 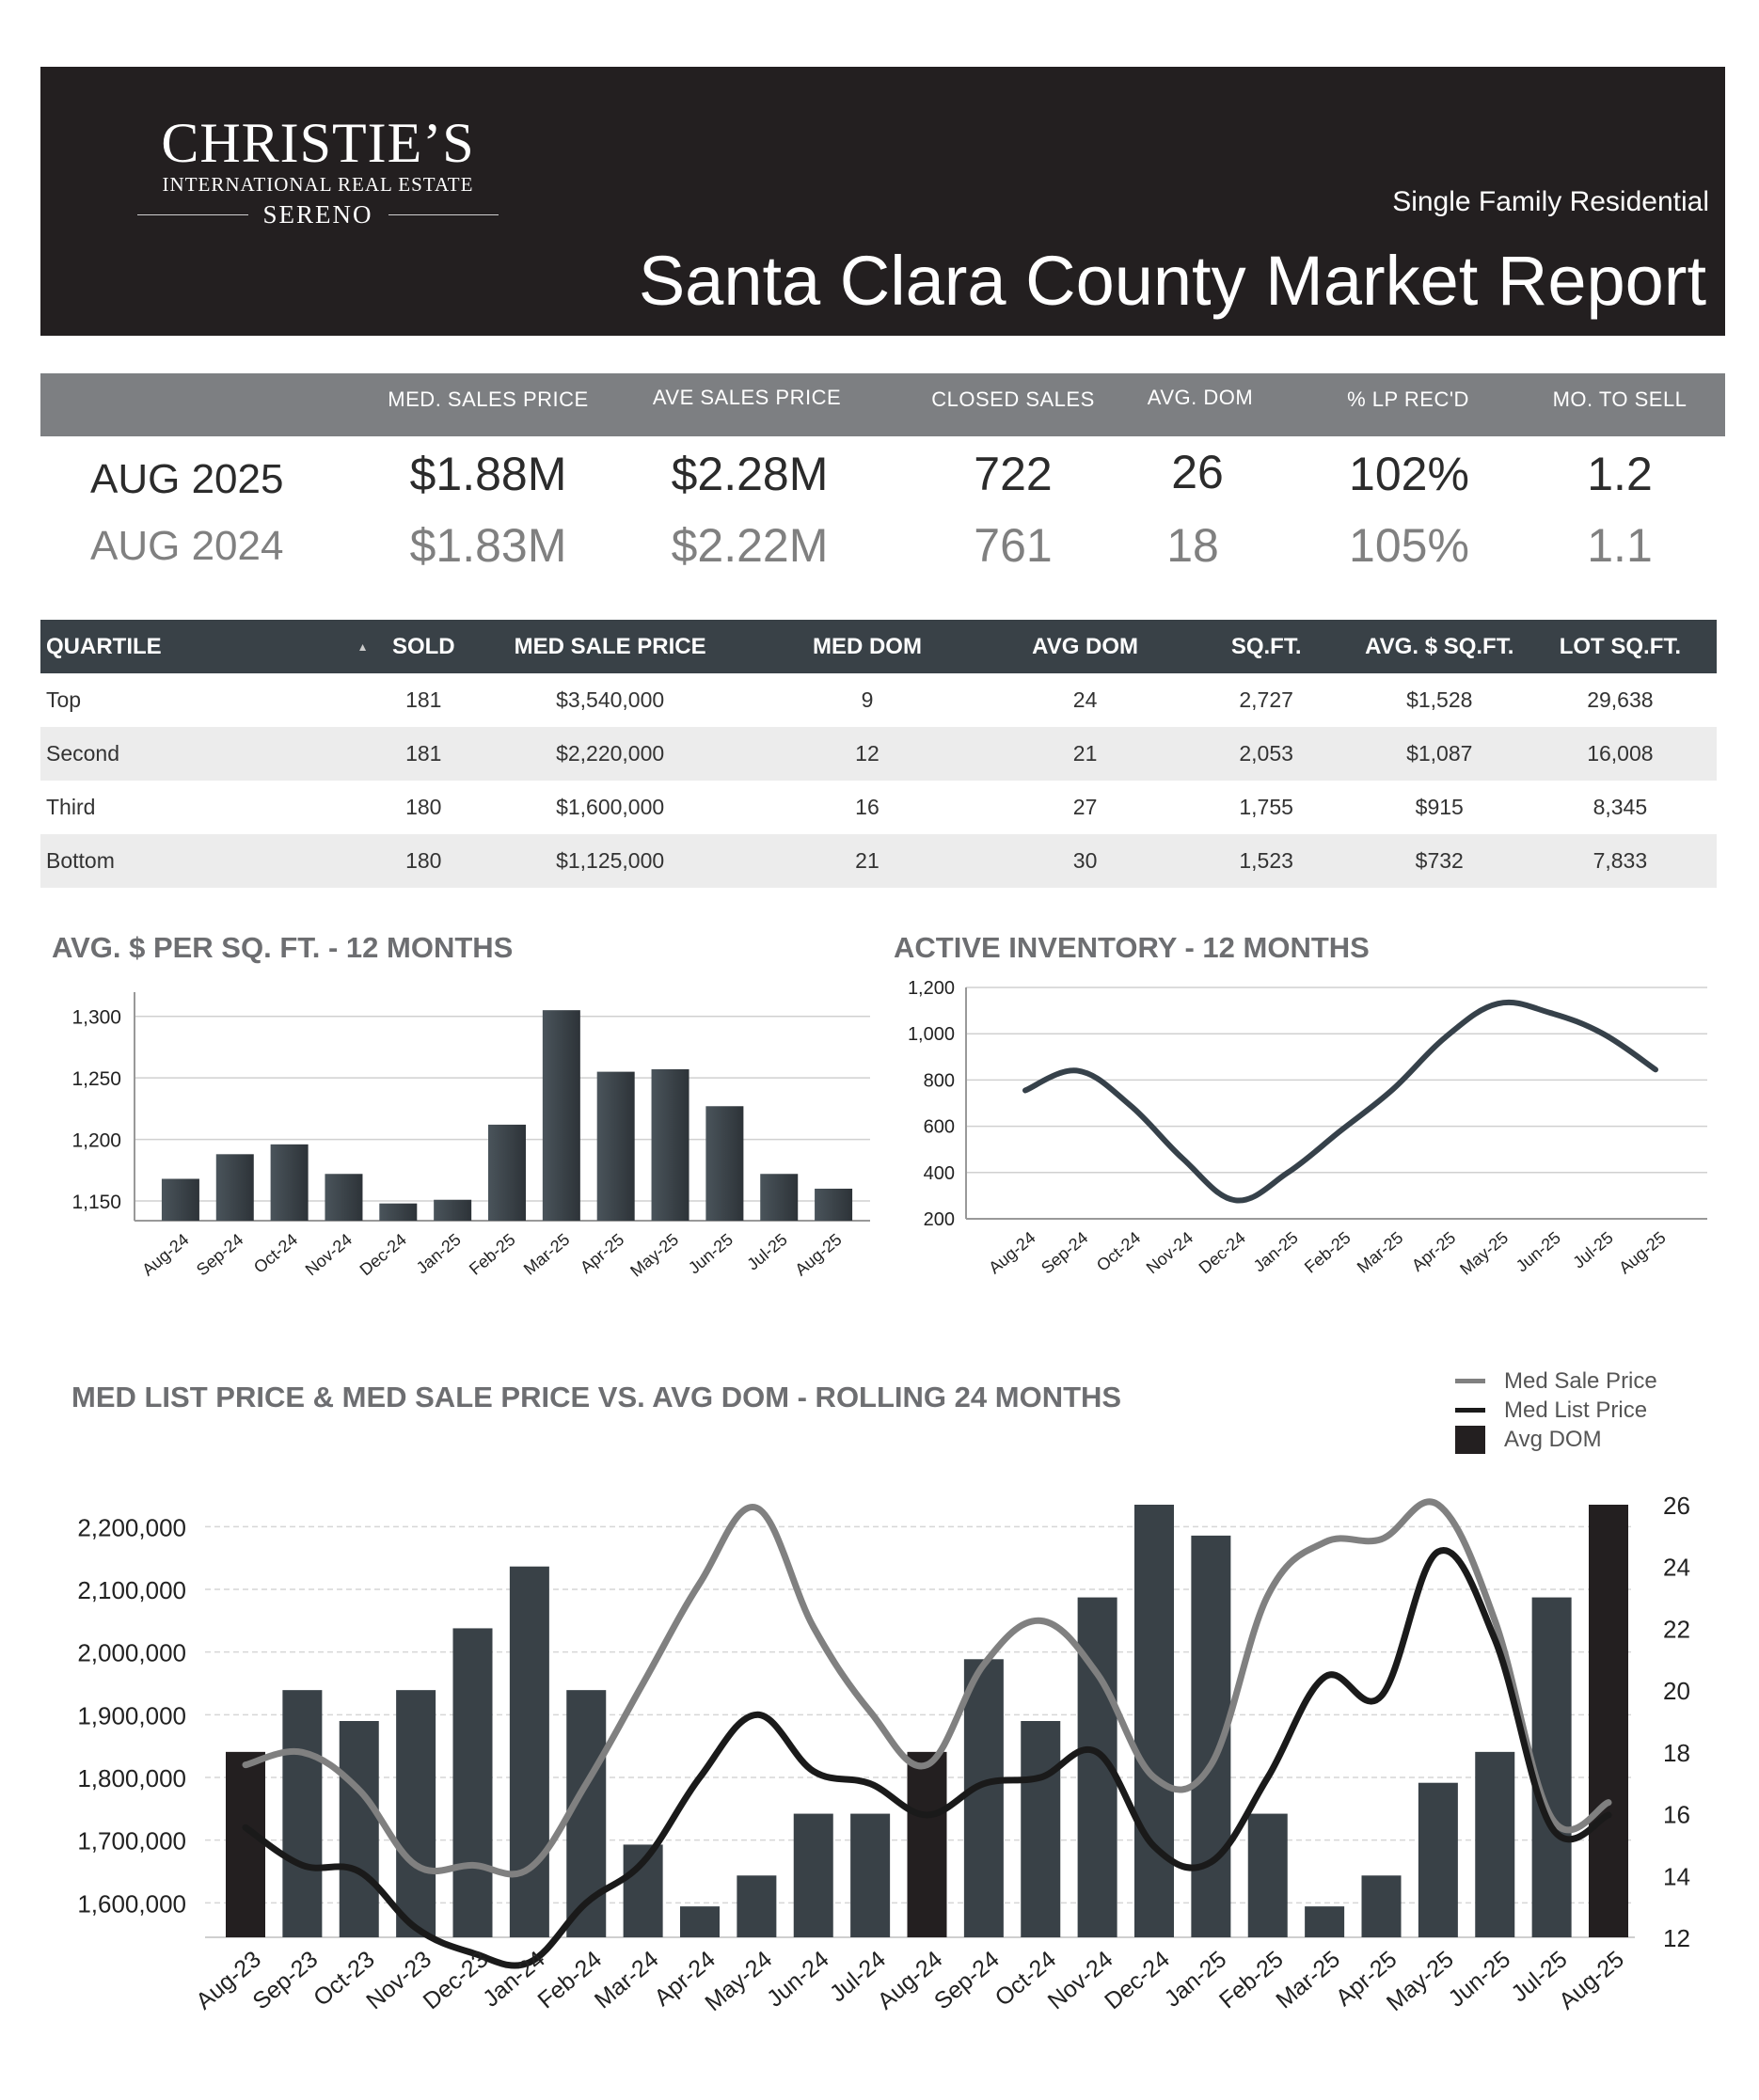 What do you see at coordinates (1137, 1980) in the screenshot?
I see `x-tick-label: Dec-24` at bounding box center [1137, 1980].